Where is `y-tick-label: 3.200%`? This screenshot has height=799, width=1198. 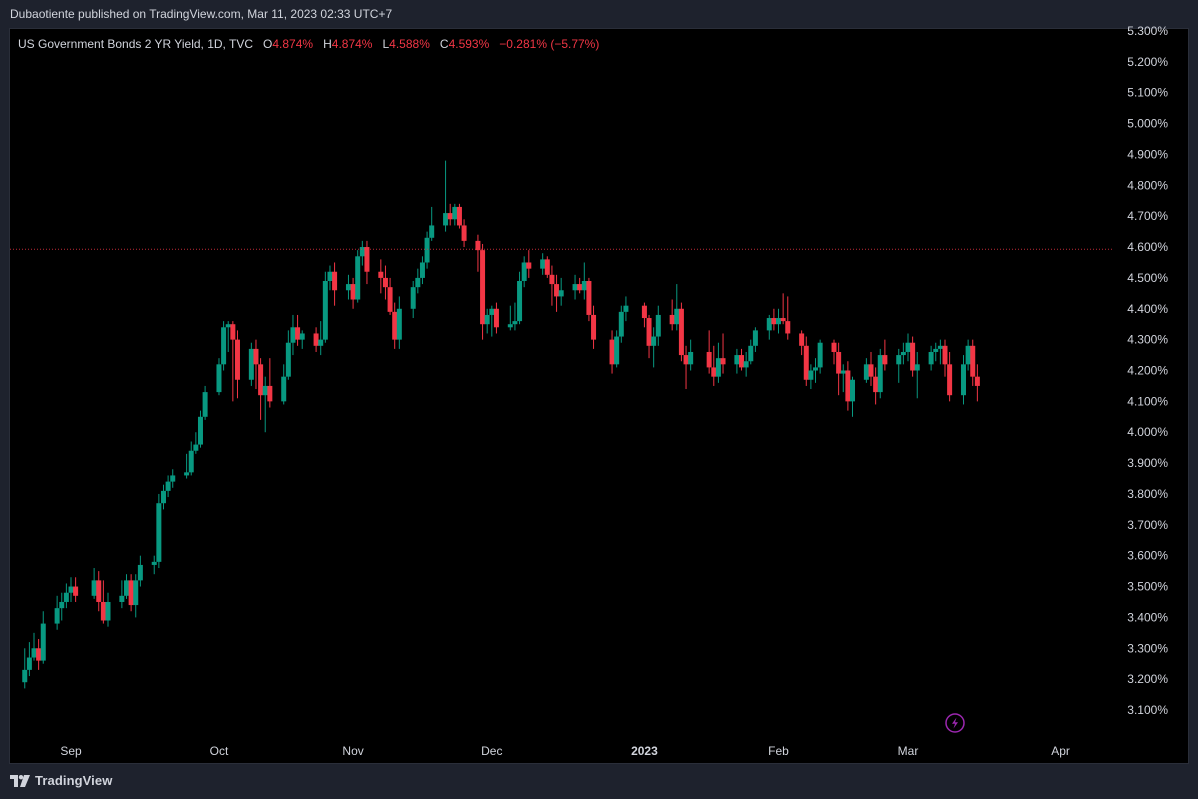 y-tick-label: 3.200% is located at coordinates (1147, 679).